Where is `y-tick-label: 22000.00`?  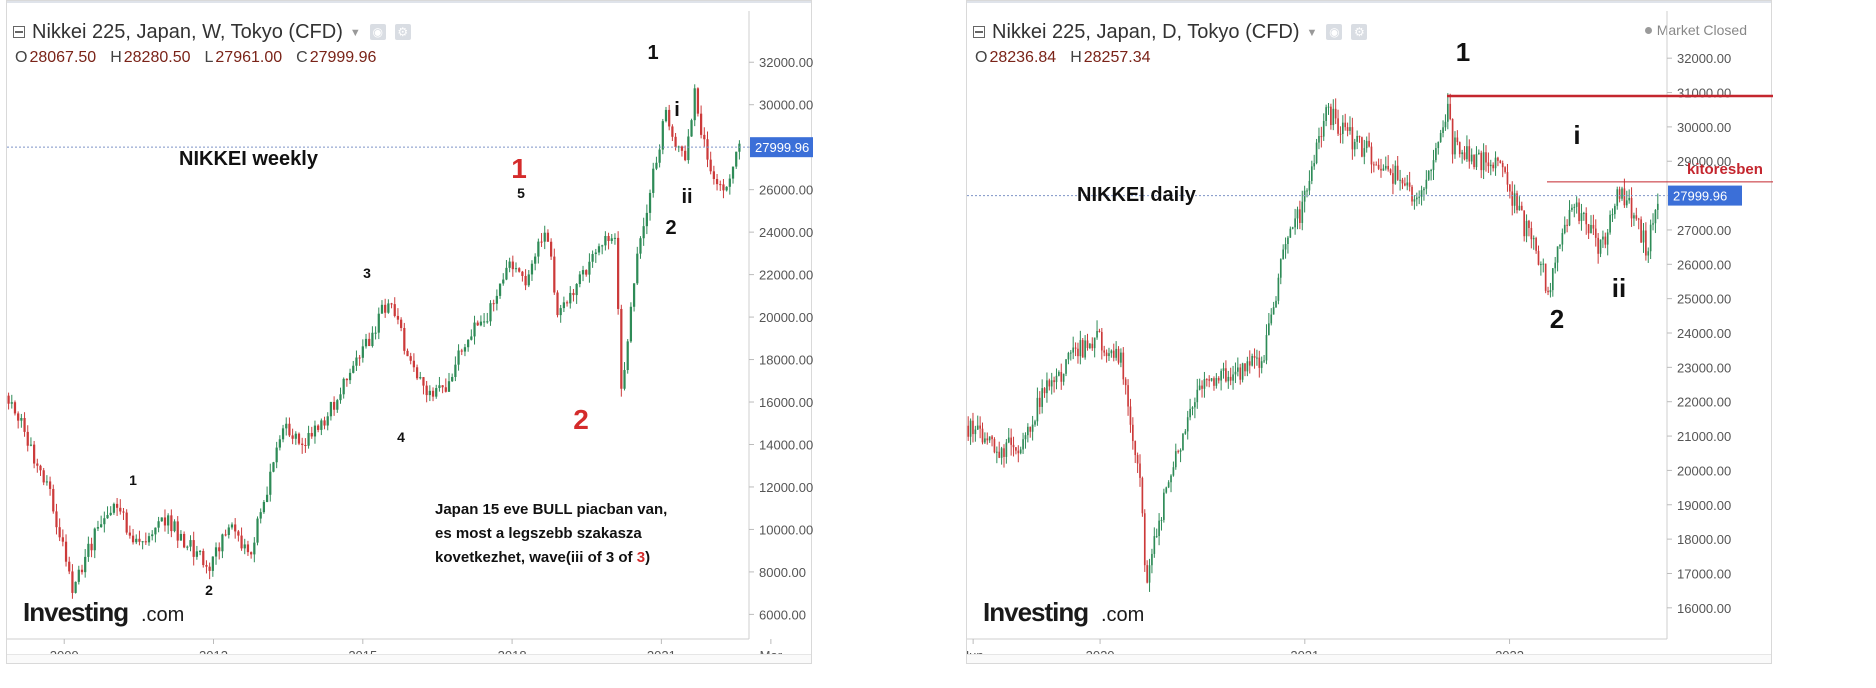
y-tick-label: 22000.00 is located at coordinates (786, 275).